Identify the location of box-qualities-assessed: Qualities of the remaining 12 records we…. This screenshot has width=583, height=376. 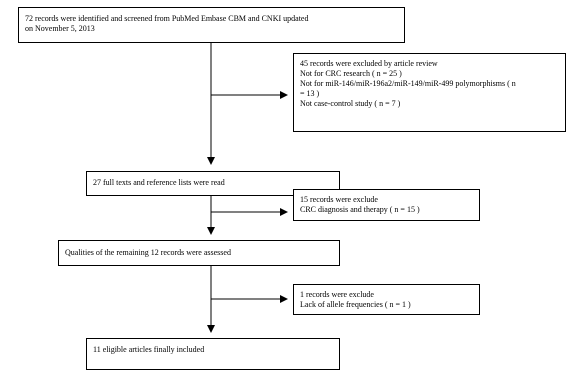
(199, 253).